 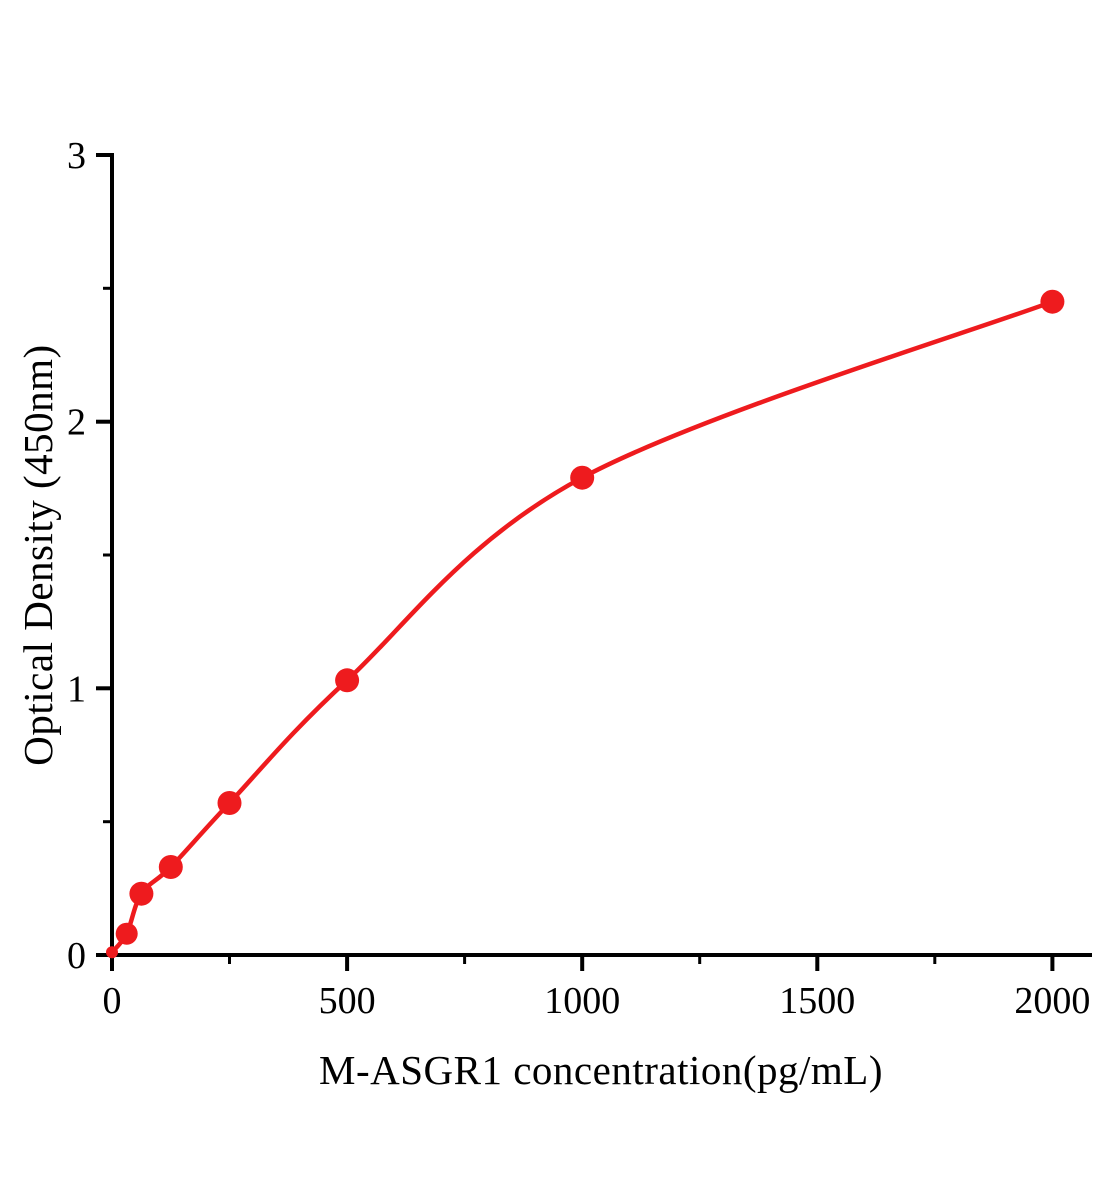 What do you see at coordinates (76, 689) in the screenshot?
I see `y-tick-label: 1` at bounding box center [76, 689].